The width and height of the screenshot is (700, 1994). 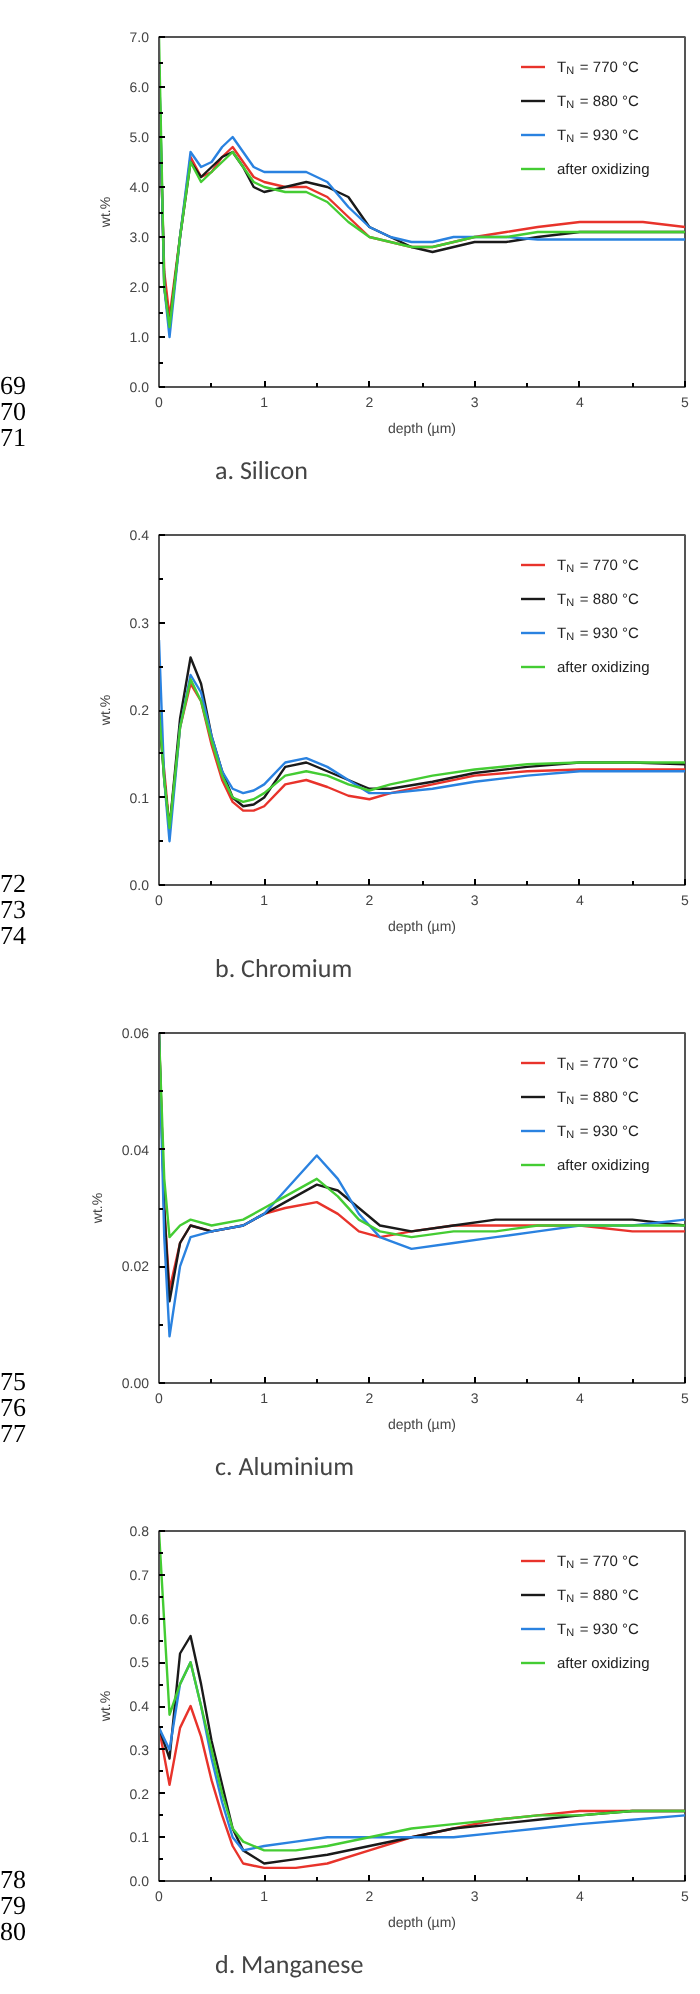 What do you see at coordinates (13, 385) in the screenshot?
I see `text: 69` at bounding box center [13, 385].